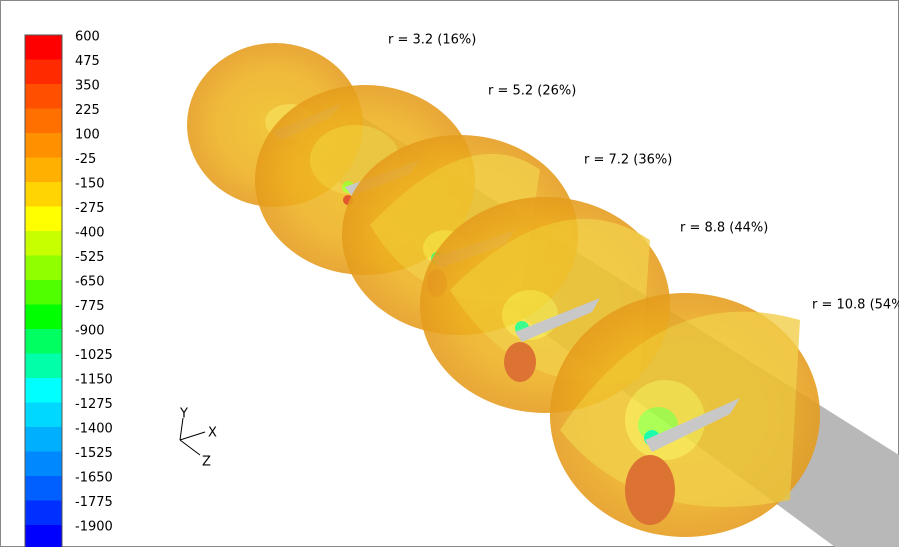  Describe the element at coordinates (90, 233) in the screenshot. I see `legend-label: -400` at that location.